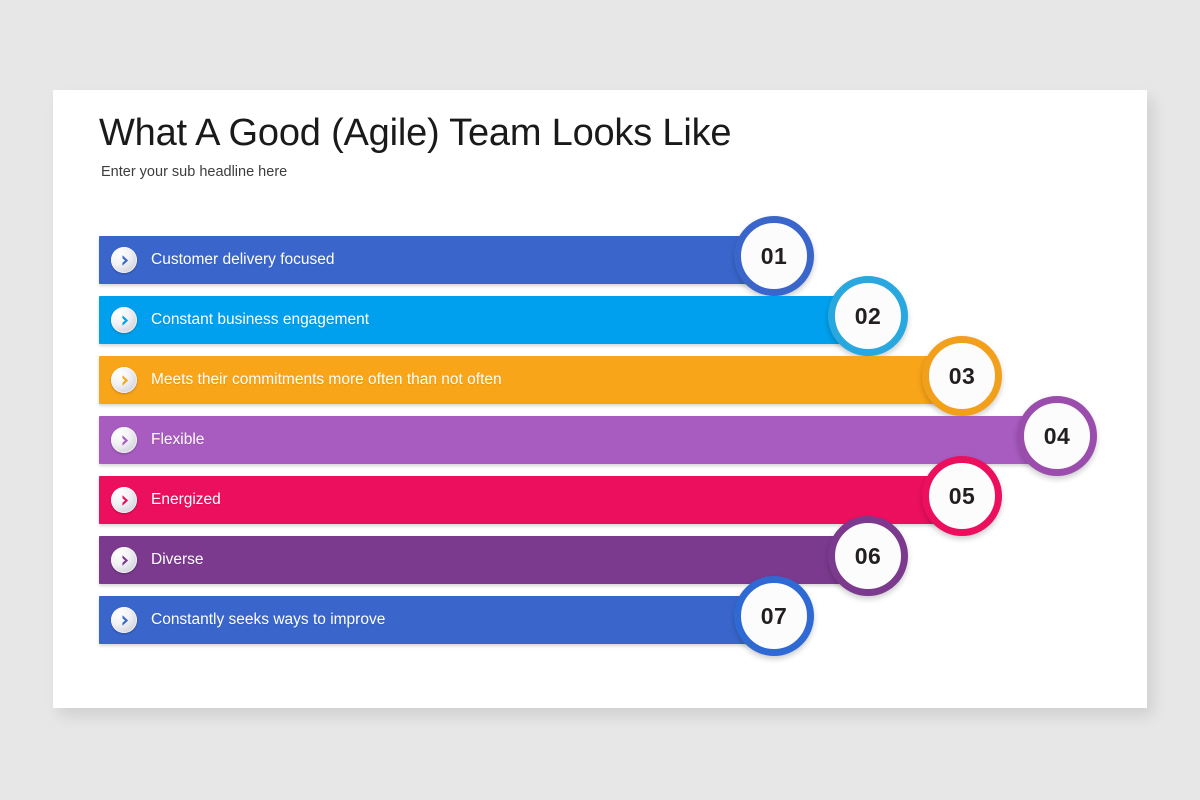 The width and height of the screenshot is (1200, 800). I want to click on step-badge-number: 04, so click(1057, 435).